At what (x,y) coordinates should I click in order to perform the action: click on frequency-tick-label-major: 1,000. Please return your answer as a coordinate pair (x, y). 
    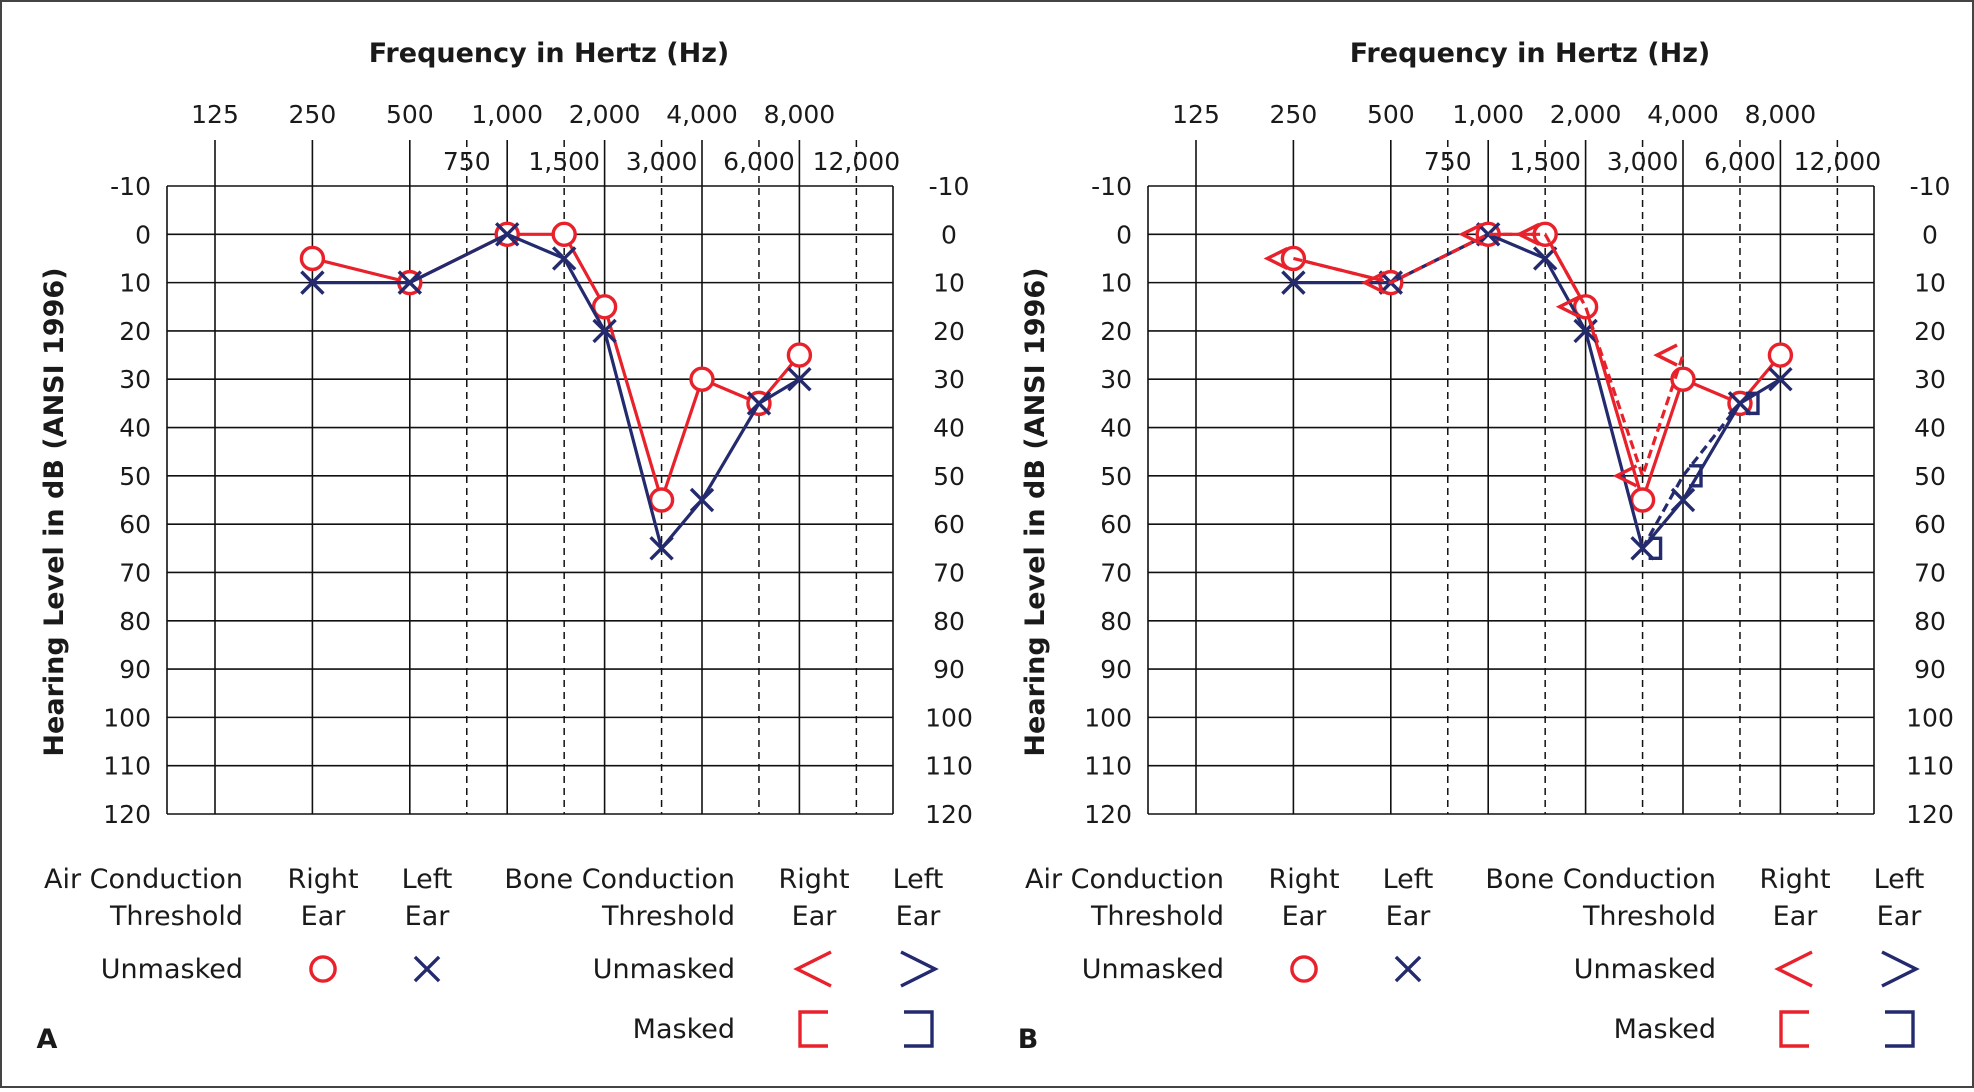
    Looking at the image, I should click on (1488, 114).